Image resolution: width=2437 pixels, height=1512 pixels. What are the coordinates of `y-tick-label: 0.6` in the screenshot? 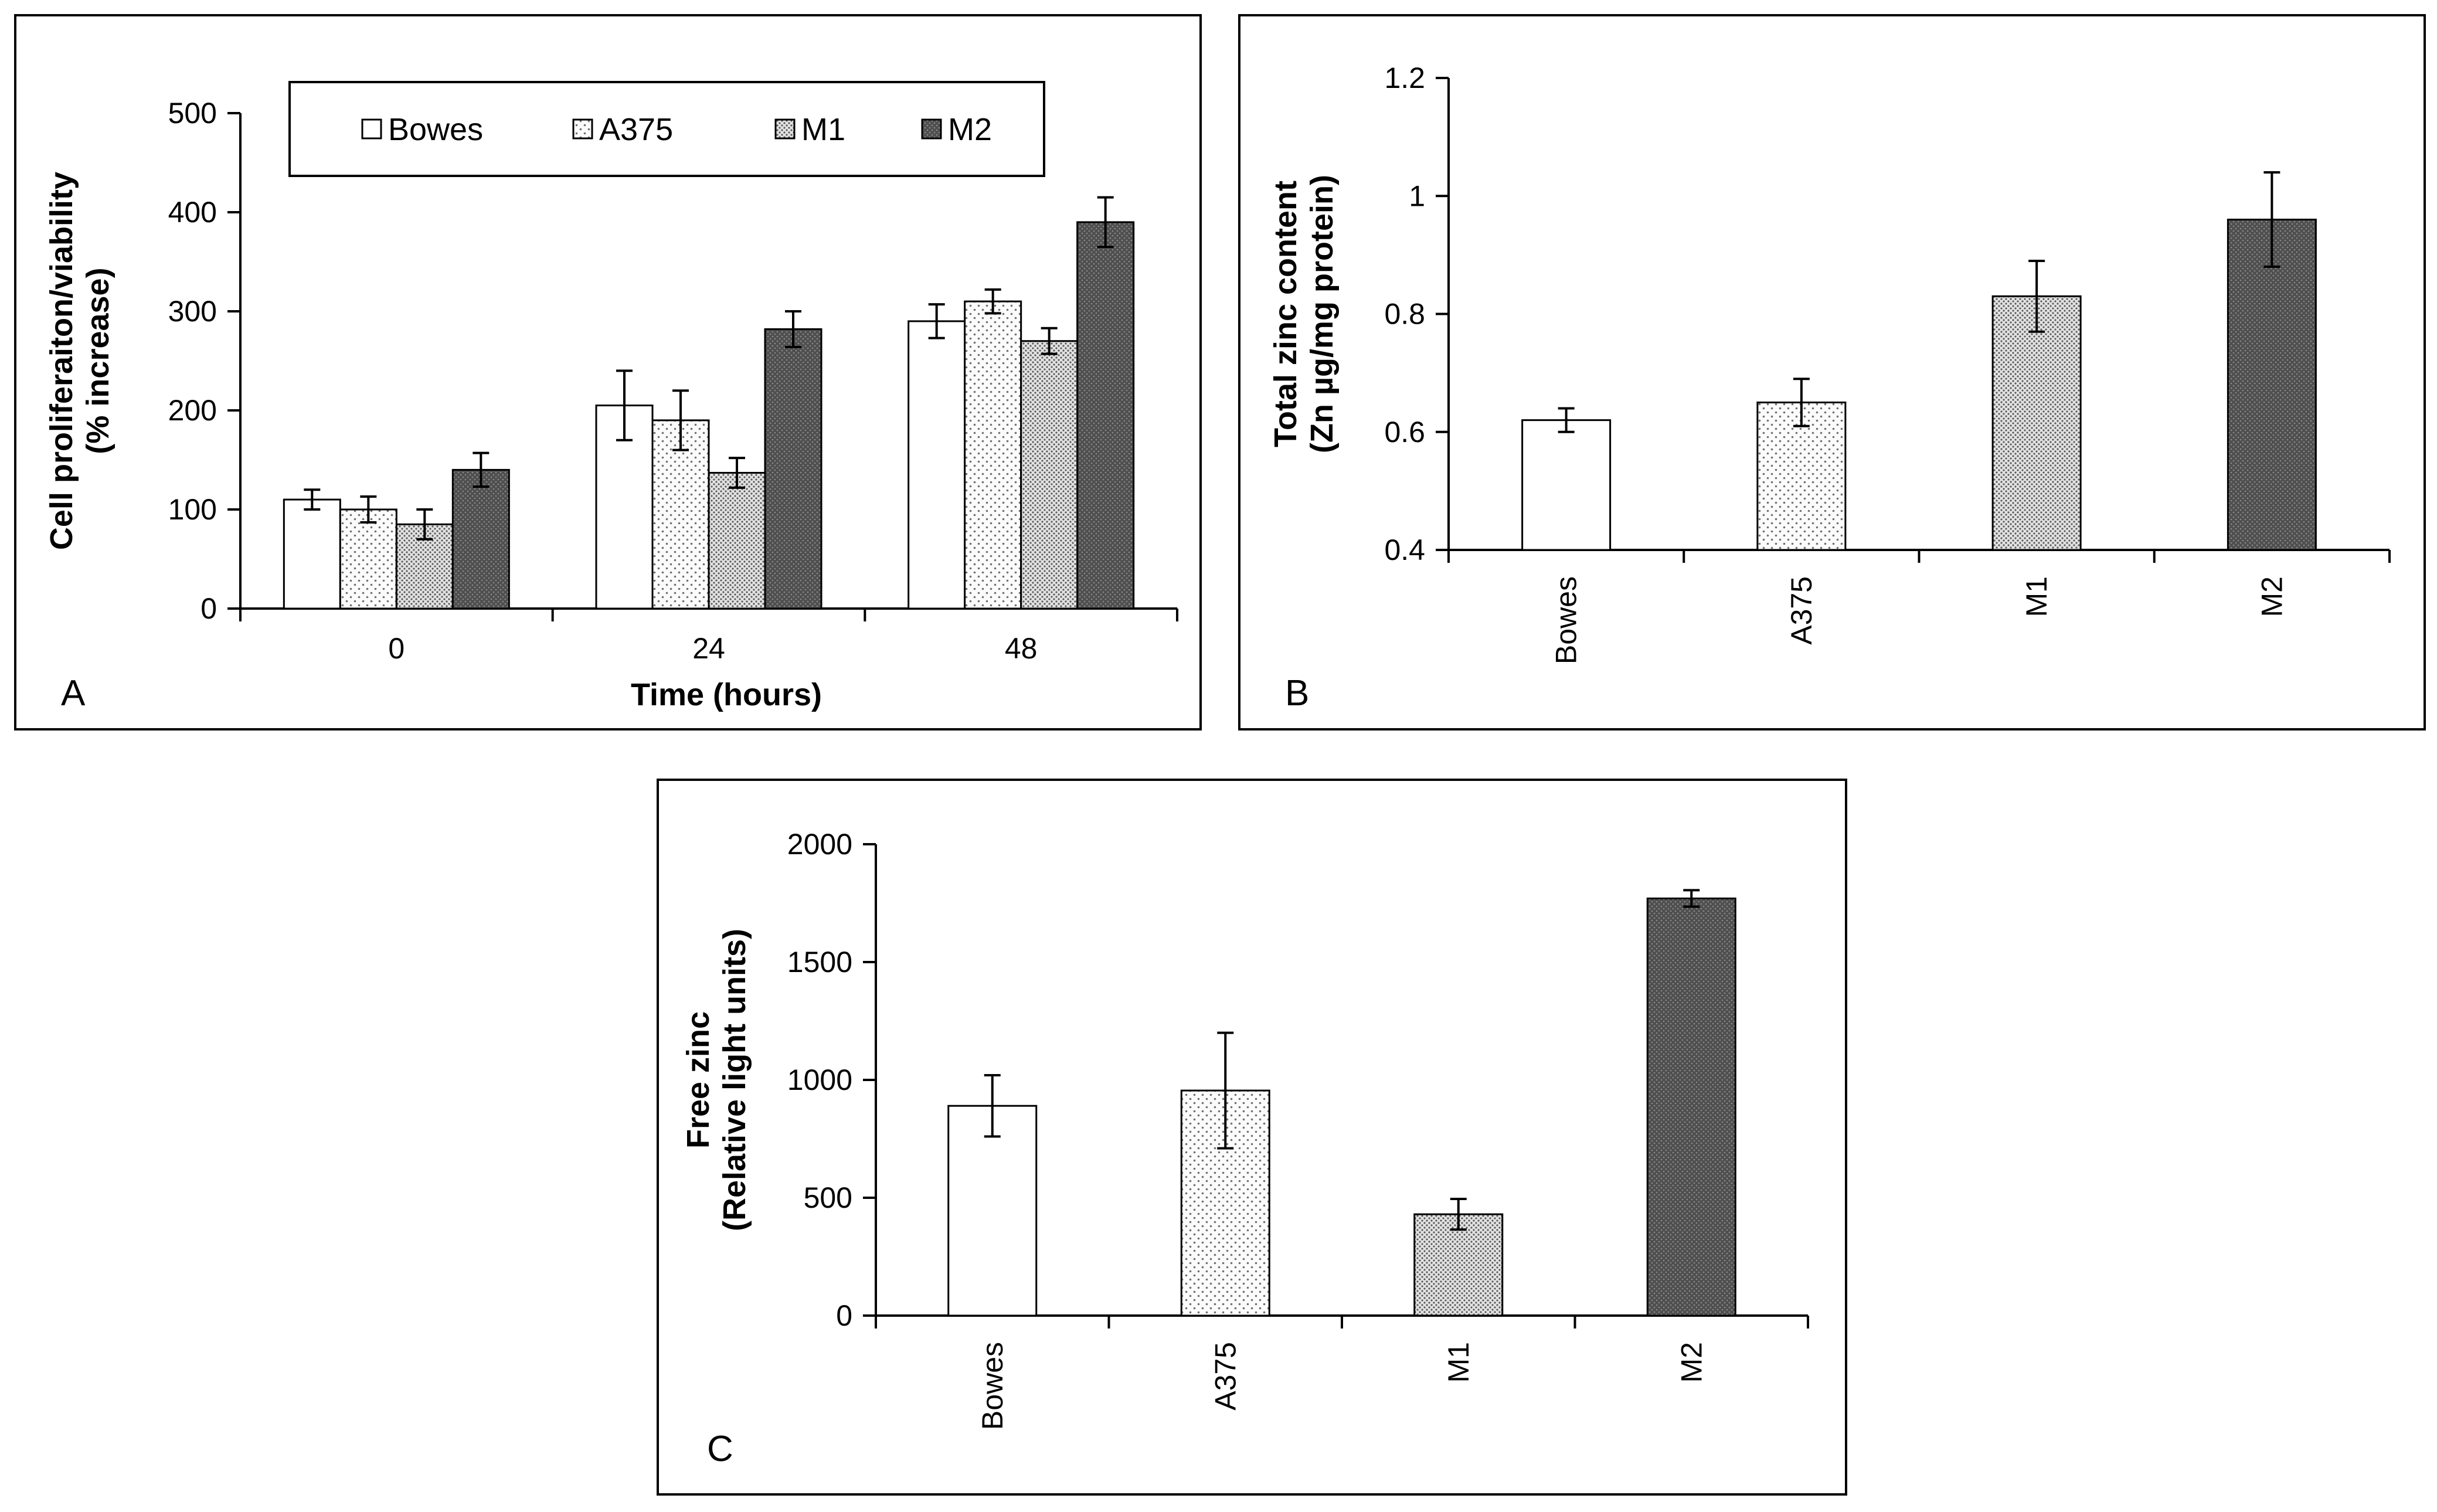 It's located at (1404, 432).